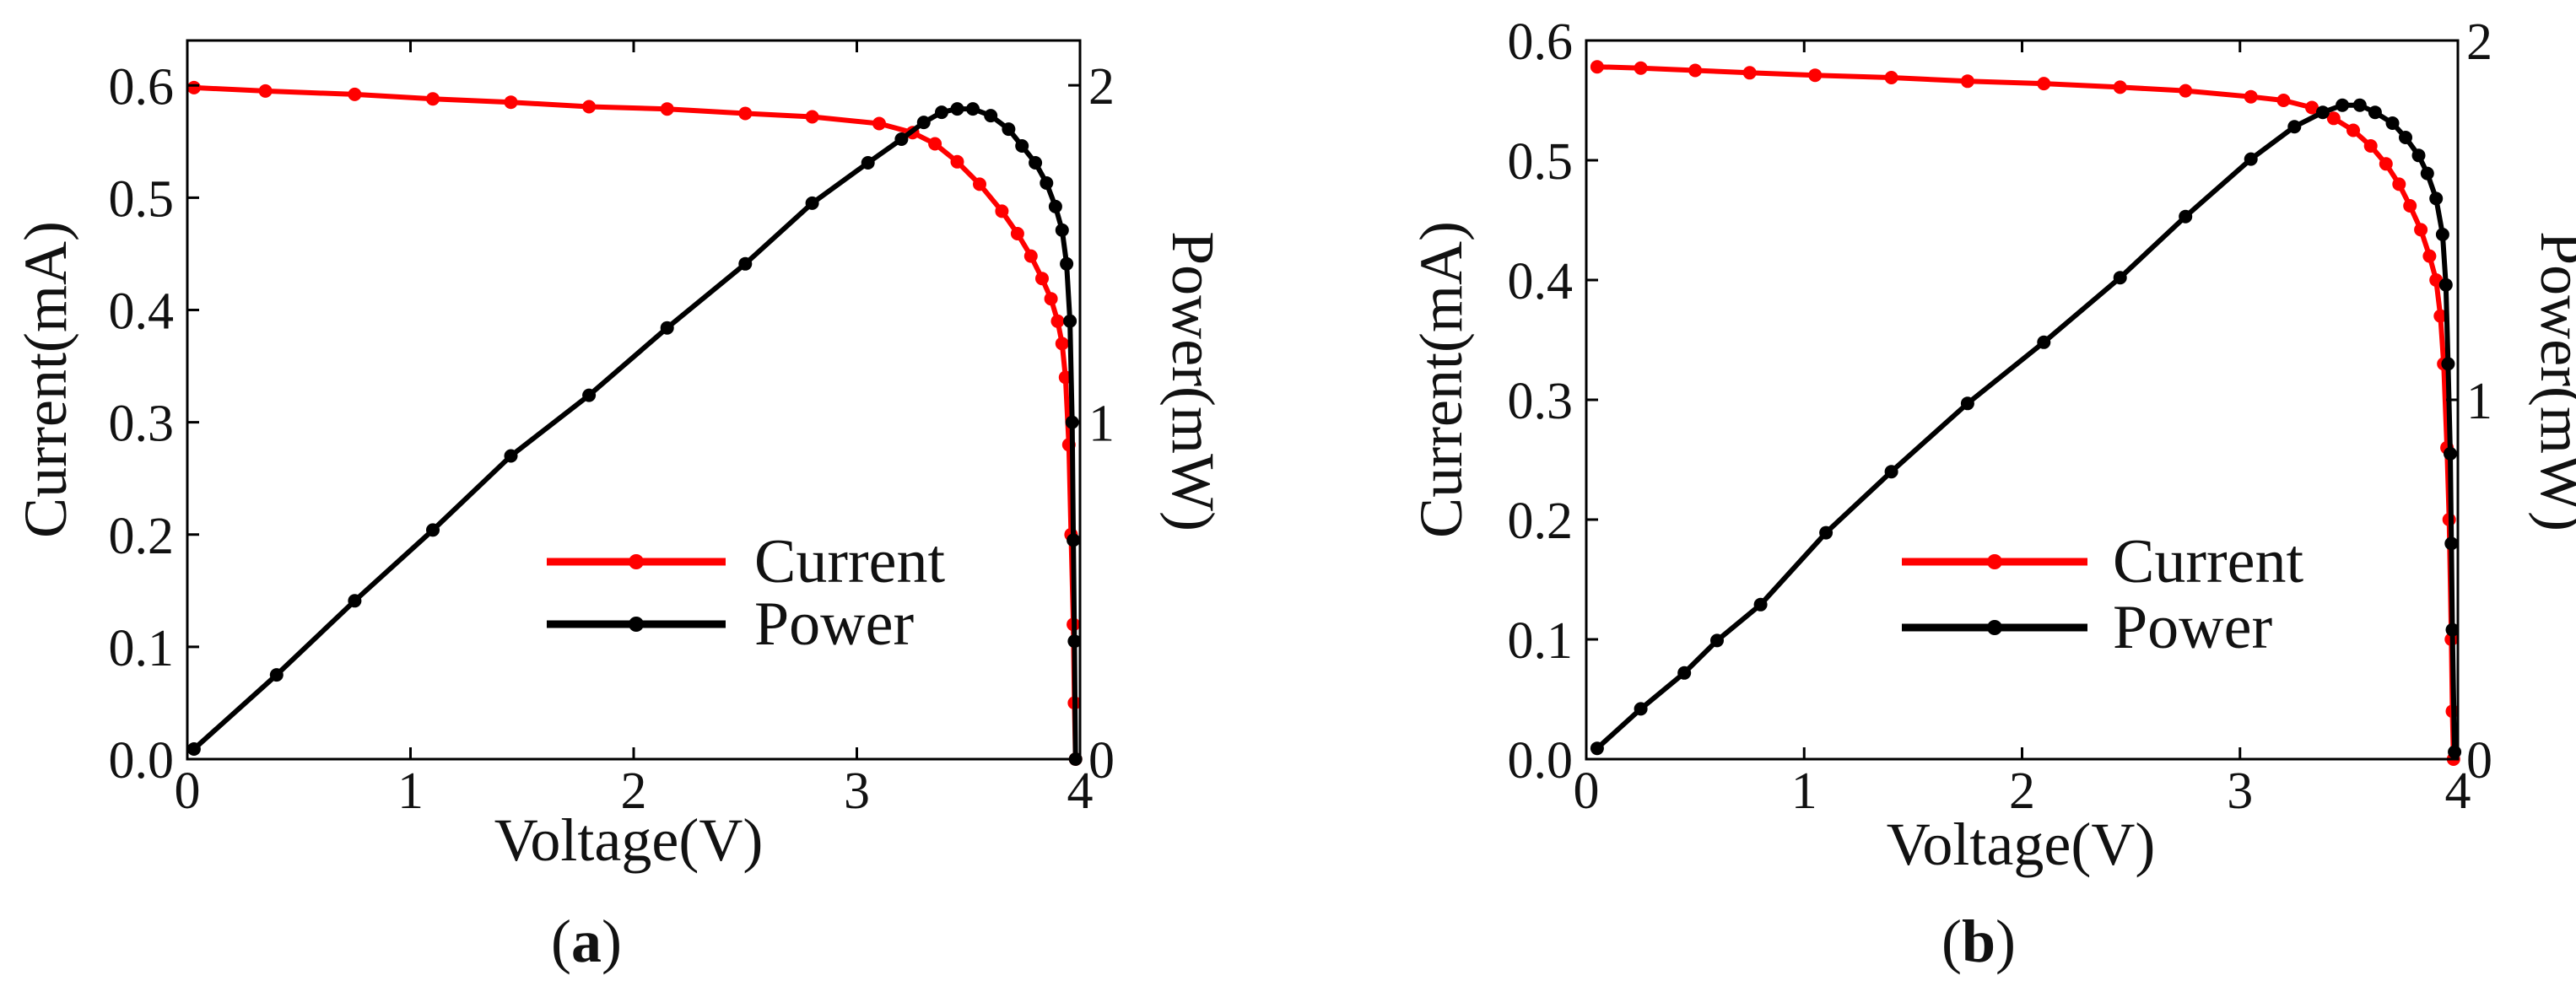 This screenshot has height=997, width=2576. What do you see at coordinates (1994, 561) in the screenshot?
I see `legend-current-marker-b` at bounding box center [1994, 561].